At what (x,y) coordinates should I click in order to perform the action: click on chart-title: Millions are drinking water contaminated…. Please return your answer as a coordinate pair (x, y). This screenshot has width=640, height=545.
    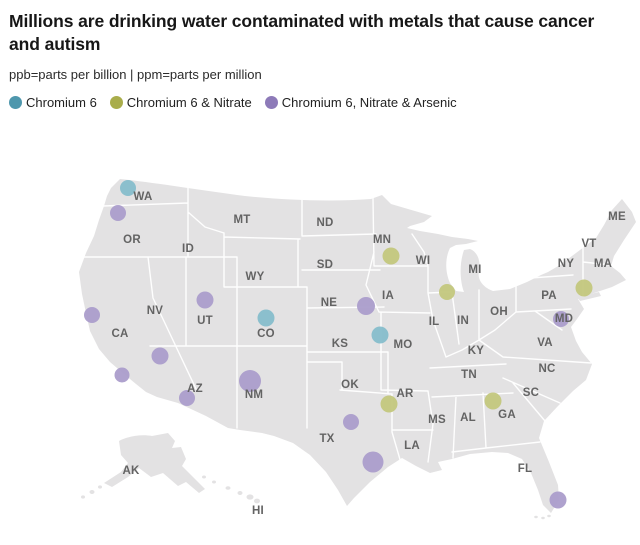
    Looking at the image, I should click on (302, 33).